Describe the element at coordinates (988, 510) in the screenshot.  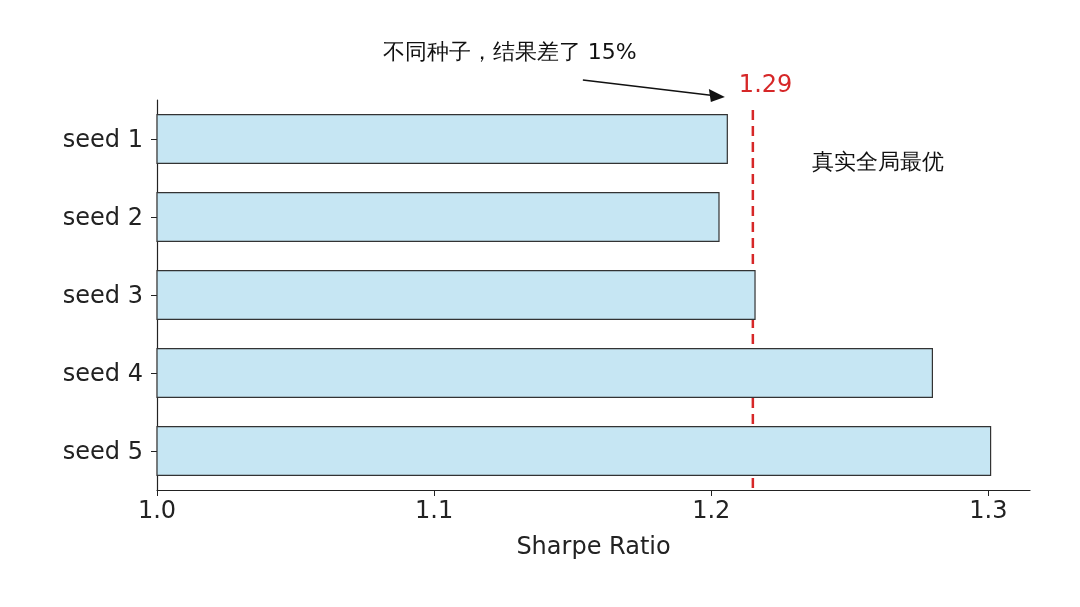
I see `x-tick-label: 1.3` at that location.